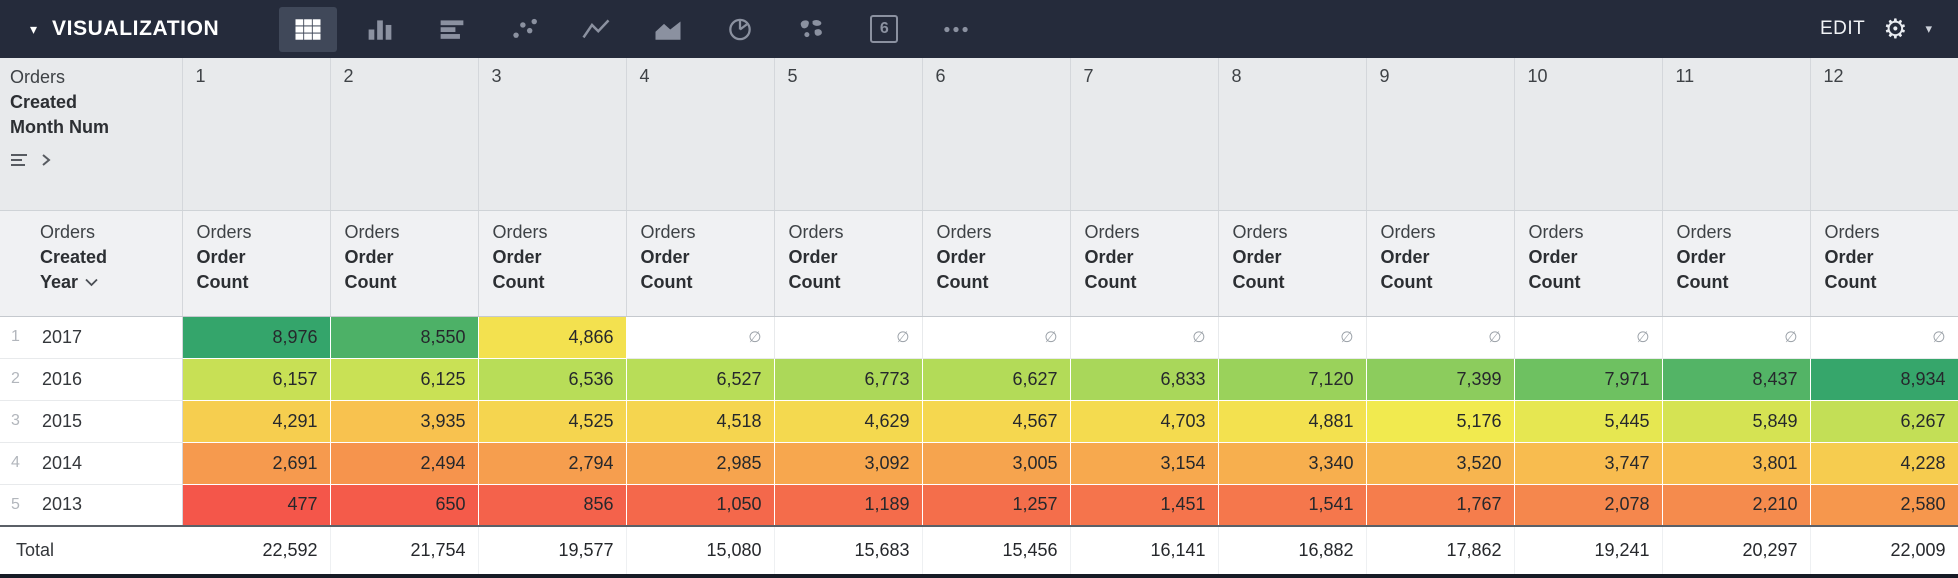 The image size is (1958, 578). Describe the element at coordinates (106, 337) in the screenshot. I see `row-dimension-value: 2017` at that location.